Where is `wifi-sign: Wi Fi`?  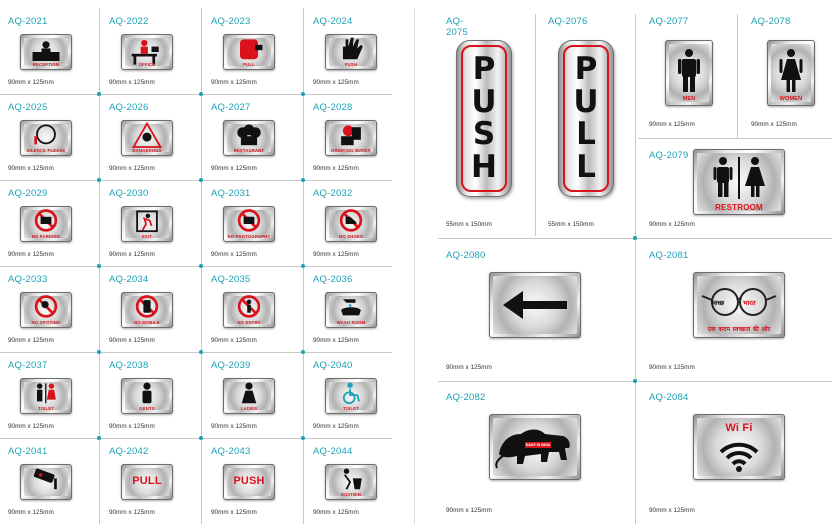 wifi-sign: Wi Fi is located at coordinates (739, 447).